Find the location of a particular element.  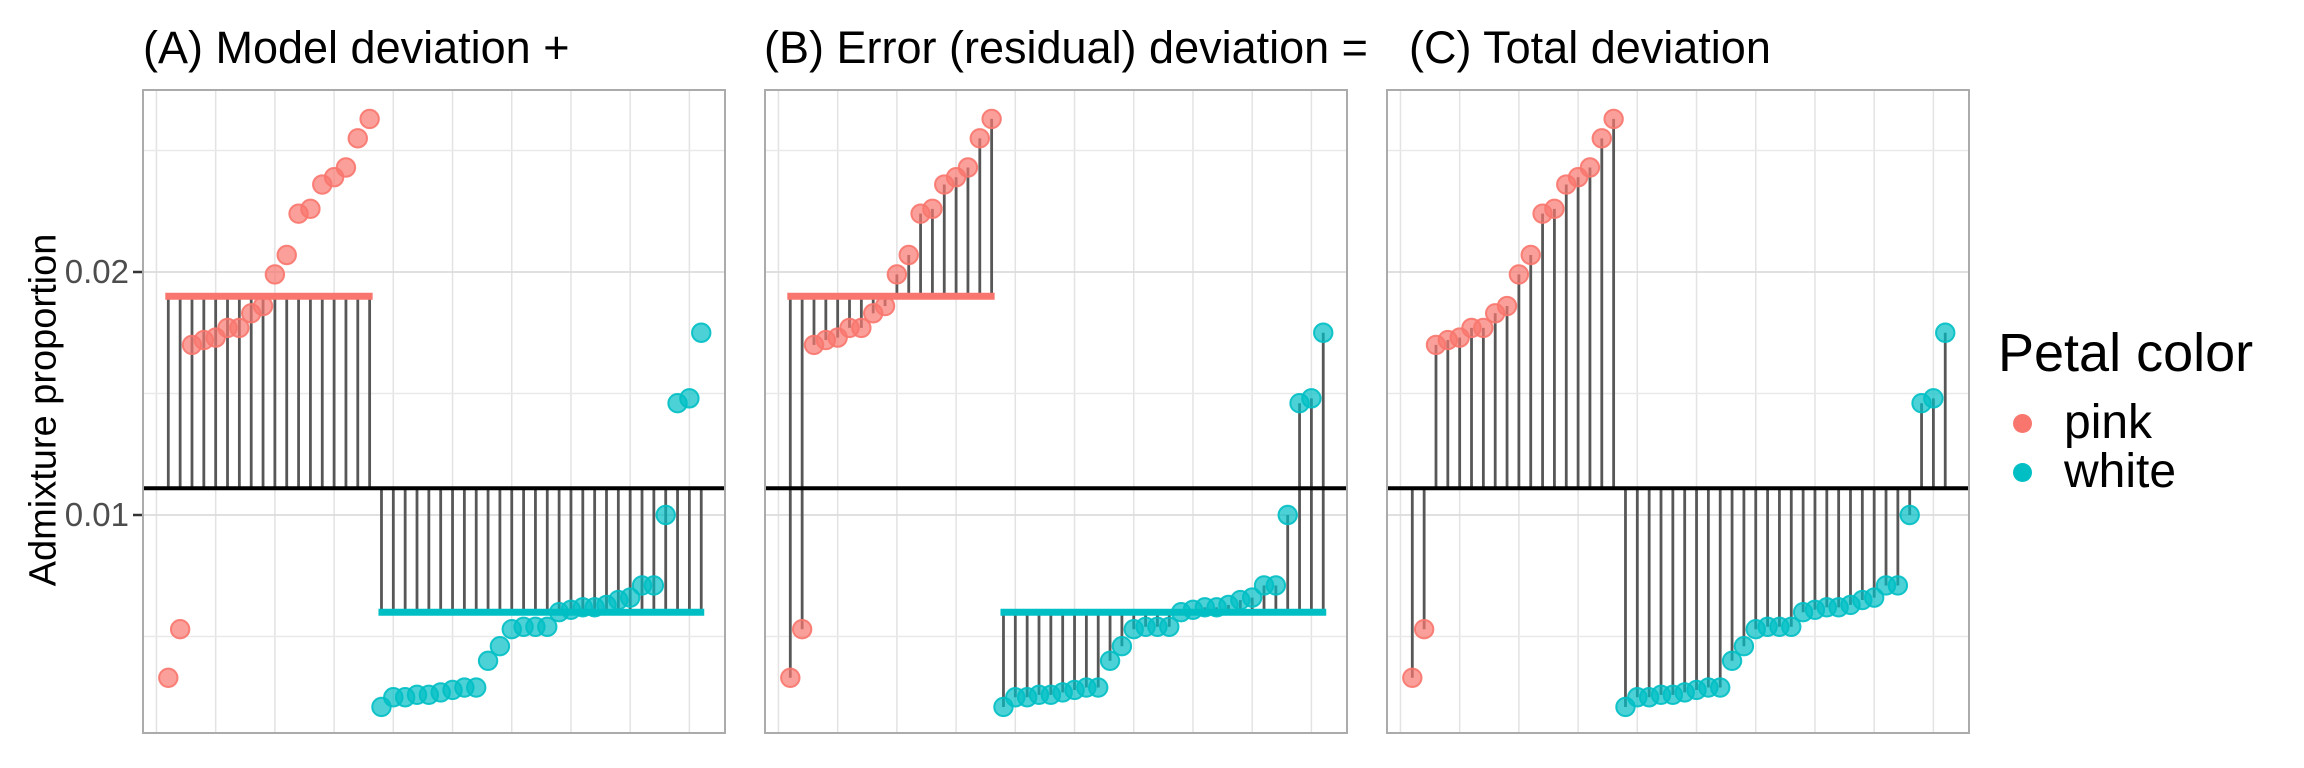

y-tick-label-0.01: 0.01 is located at coordinates (96, 514).